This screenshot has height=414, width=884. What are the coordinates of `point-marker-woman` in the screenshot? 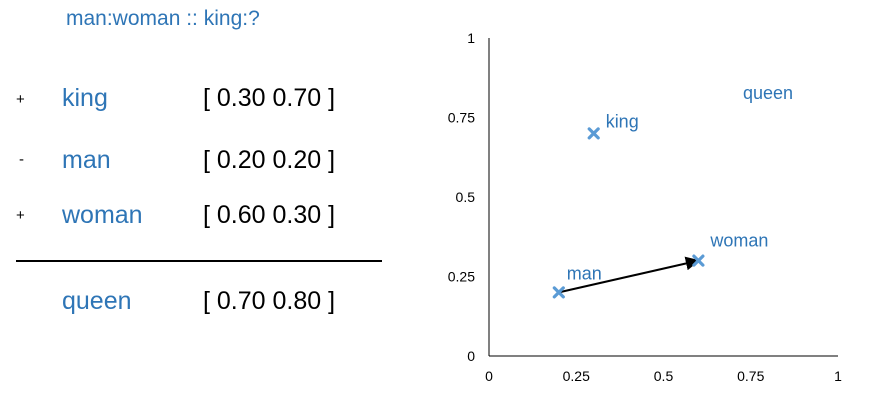 It's located at (698, 260).